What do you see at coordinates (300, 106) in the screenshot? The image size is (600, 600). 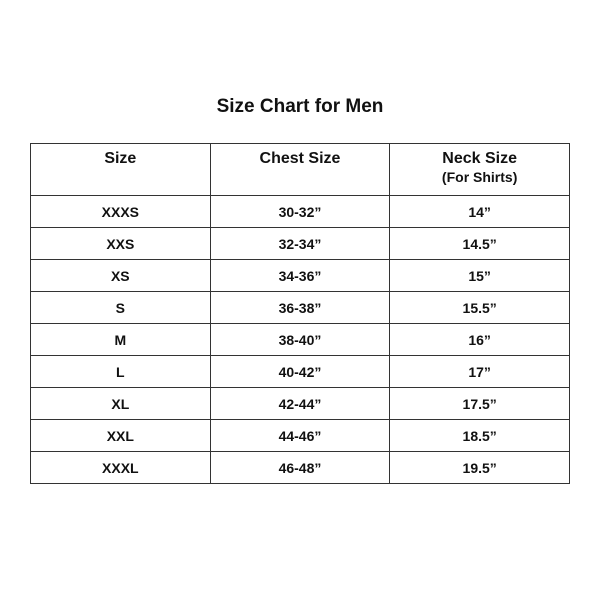 I see `page-title: Size Chart for Men` at bounding box center [300, 106].